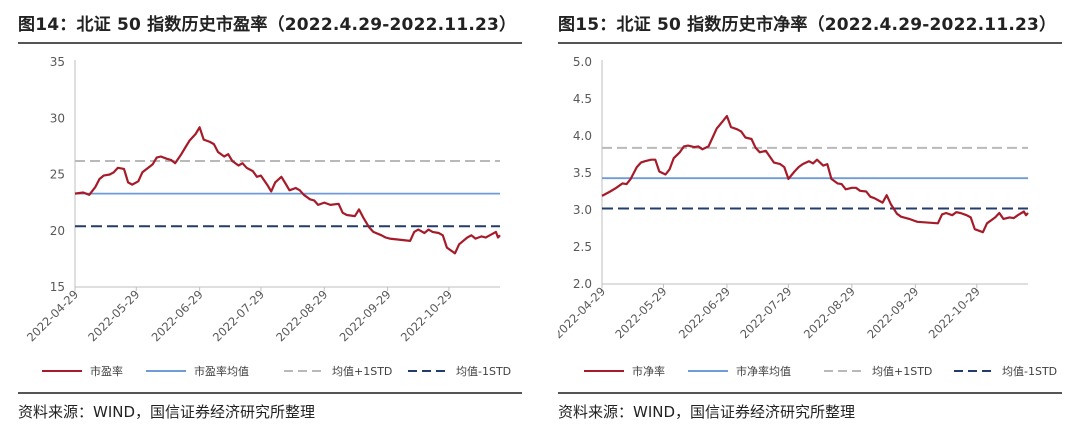  What do you see at coordinates (582, 173) in the screenshot?
I see `y-tick-label: 3.5` at bounding box center [582, 173].